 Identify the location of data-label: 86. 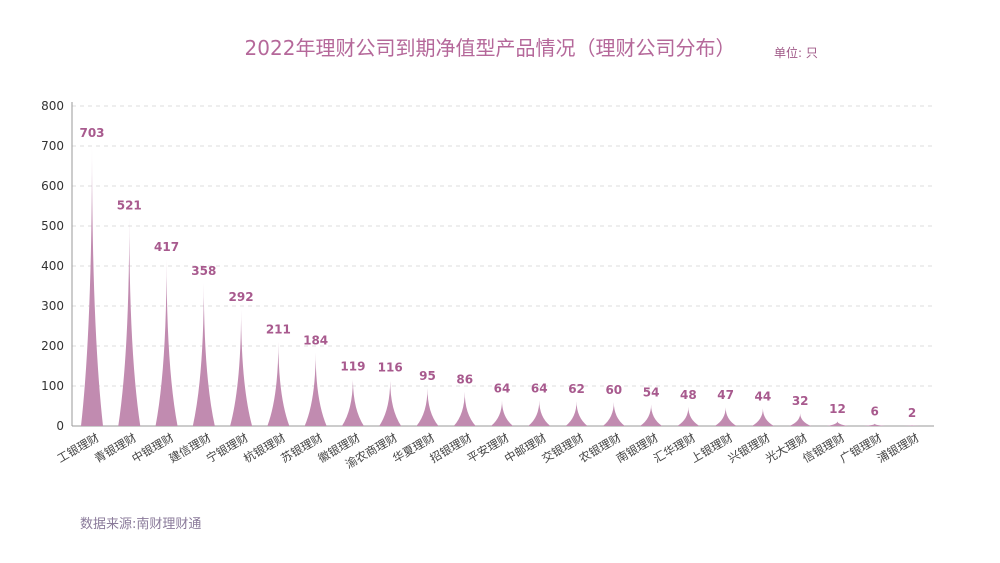
(464, 380).